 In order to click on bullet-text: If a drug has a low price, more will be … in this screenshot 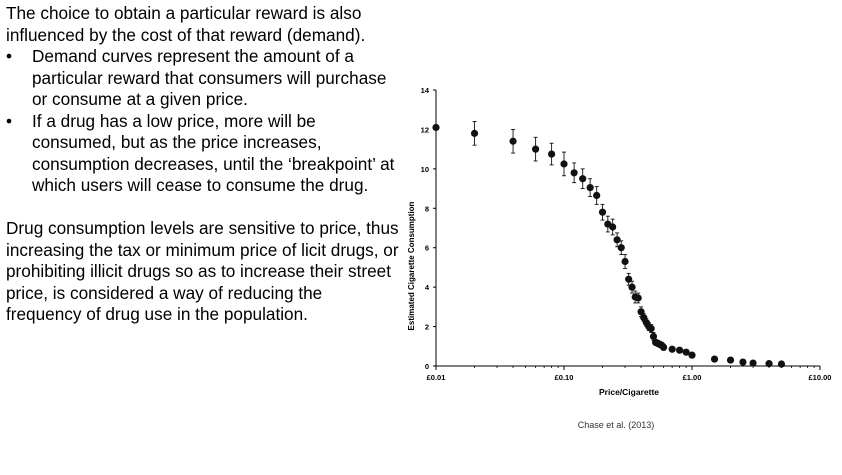, I will do `click(213, 153)`.